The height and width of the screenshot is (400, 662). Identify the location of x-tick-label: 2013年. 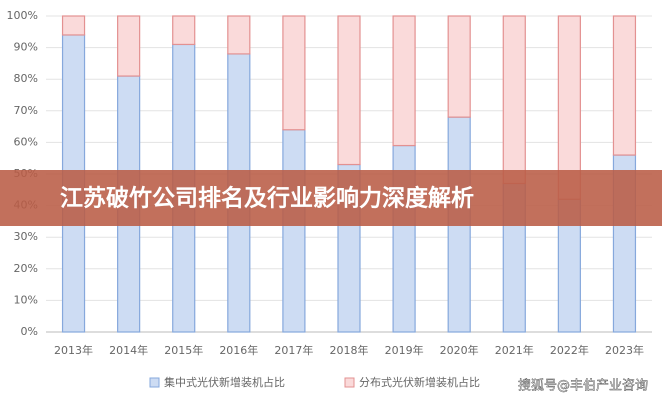
(73, 350).